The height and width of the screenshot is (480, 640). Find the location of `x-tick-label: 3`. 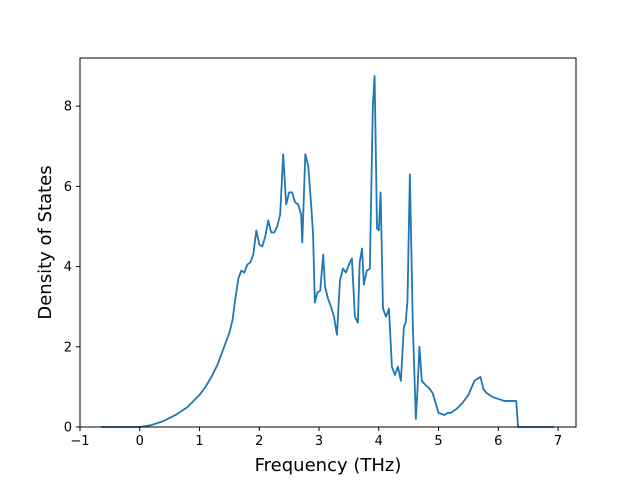

x-tick-label: 3 is located at coordinates (319, 441).